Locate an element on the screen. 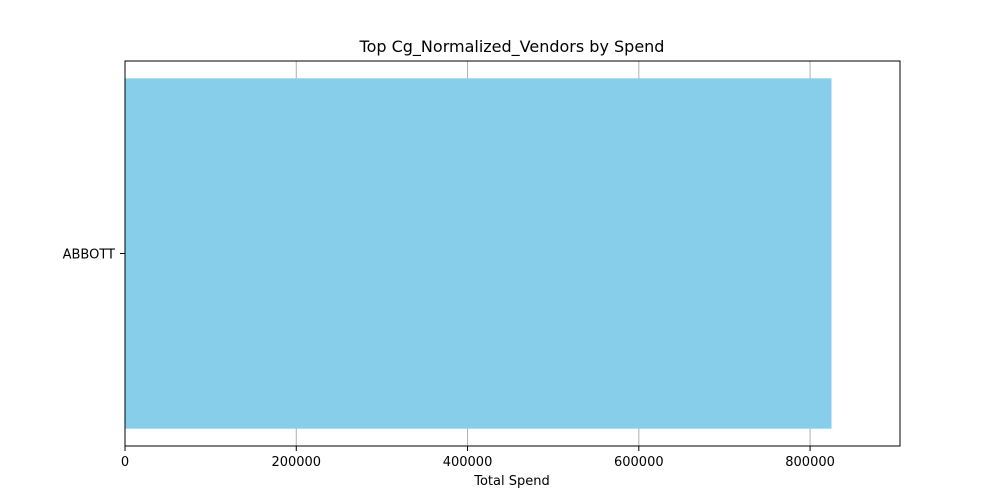 This screenshot has width=1000, height=504. x-tick-label: 0 is located at coordinates (125, 462).